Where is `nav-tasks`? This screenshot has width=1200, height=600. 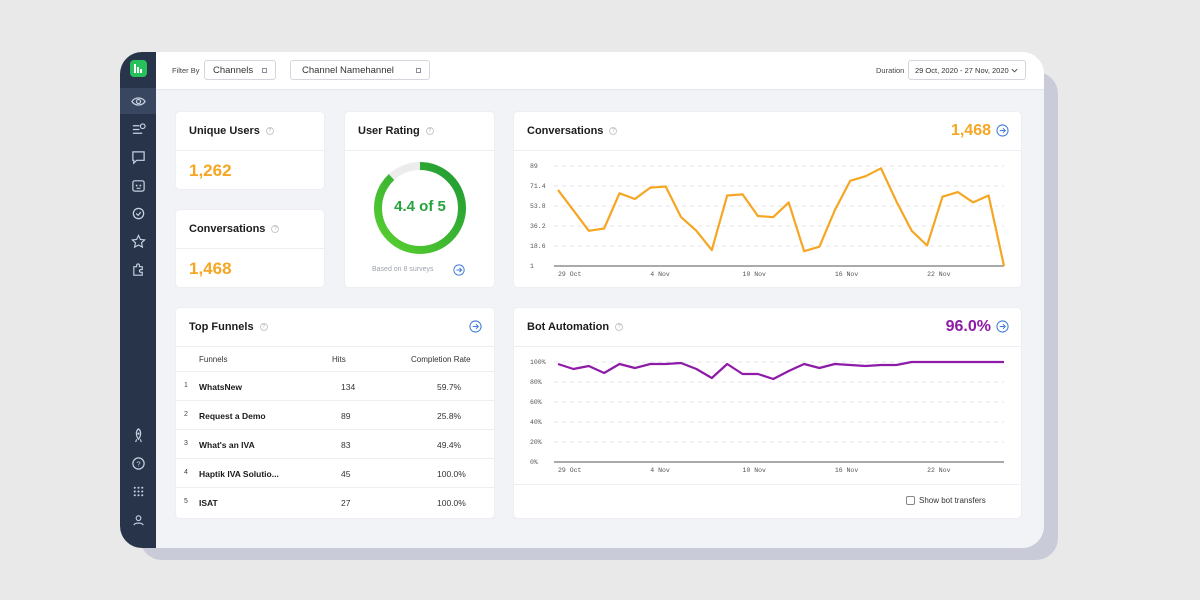
nav-tasks is located at coordinates (138, 129).